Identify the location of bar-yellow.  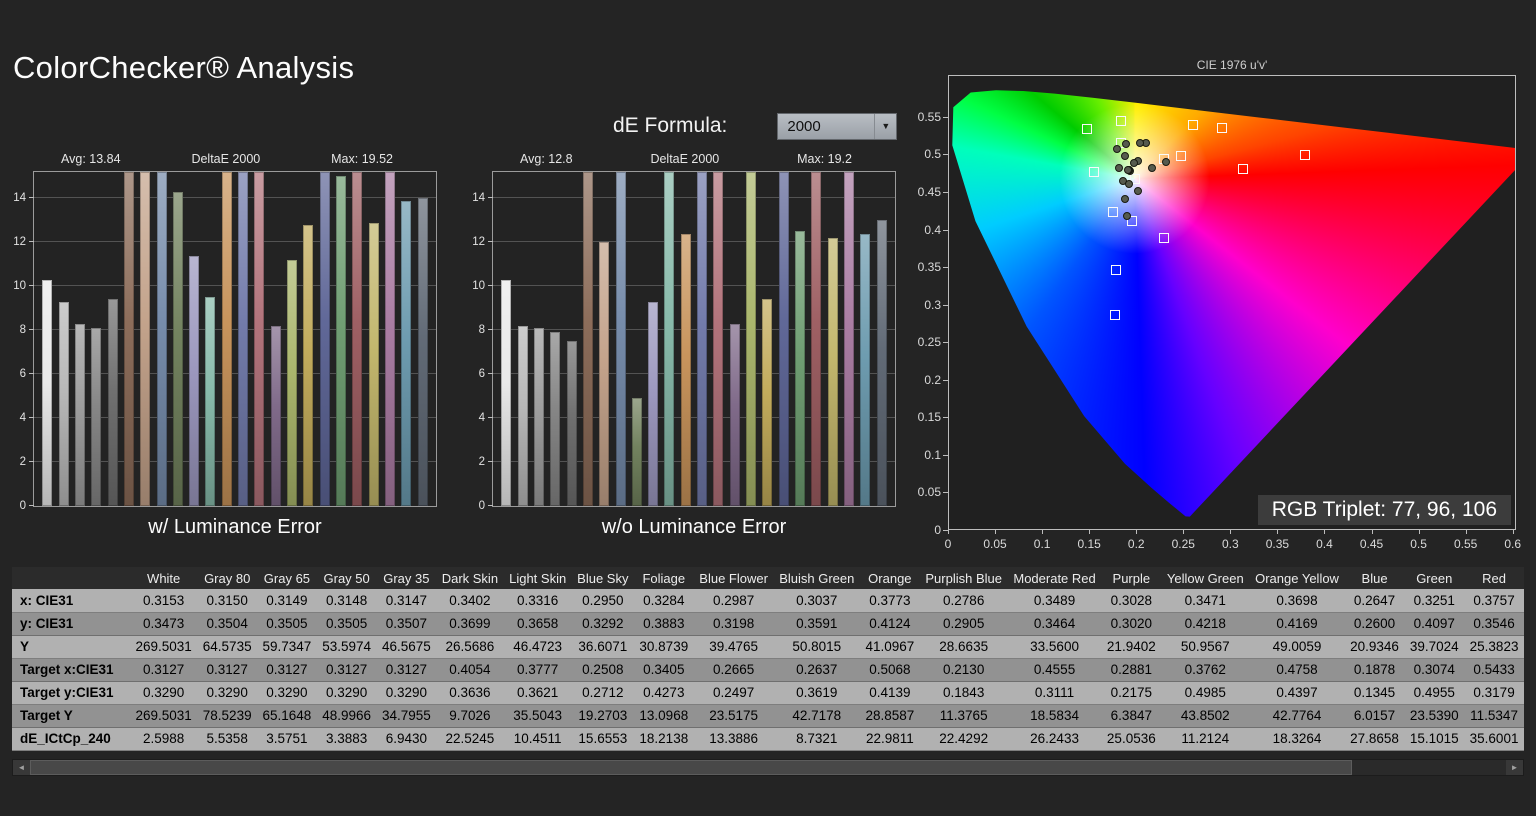
(373, 364).